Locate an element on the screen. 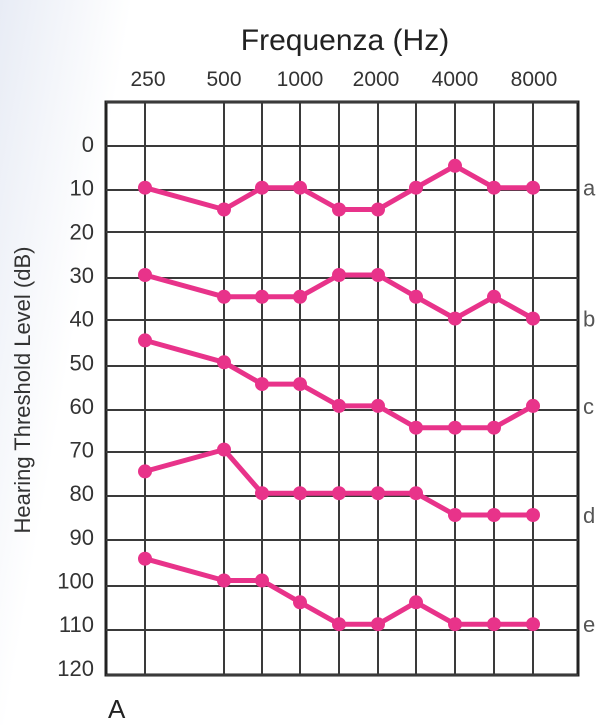 Image resolution: width=612 pixels, height=725 pixels. series-a is located at coordinates (339, 187).